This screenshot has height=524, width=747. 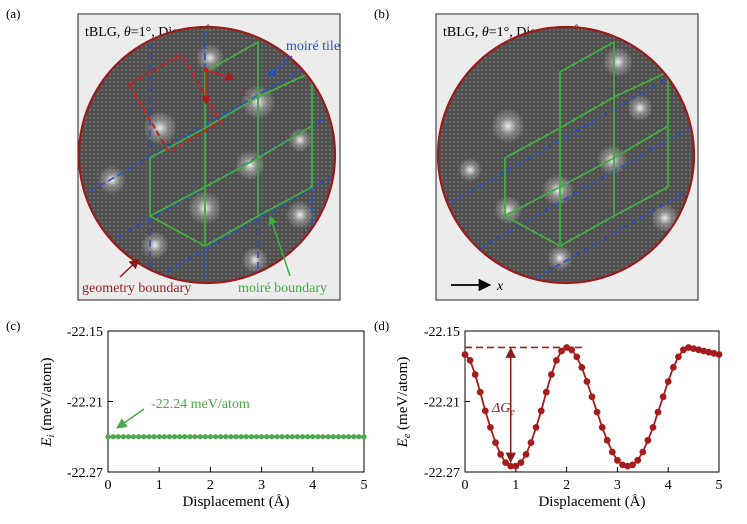 I want to click on y-tick-label: -22.15, so click(x=442, y=332).